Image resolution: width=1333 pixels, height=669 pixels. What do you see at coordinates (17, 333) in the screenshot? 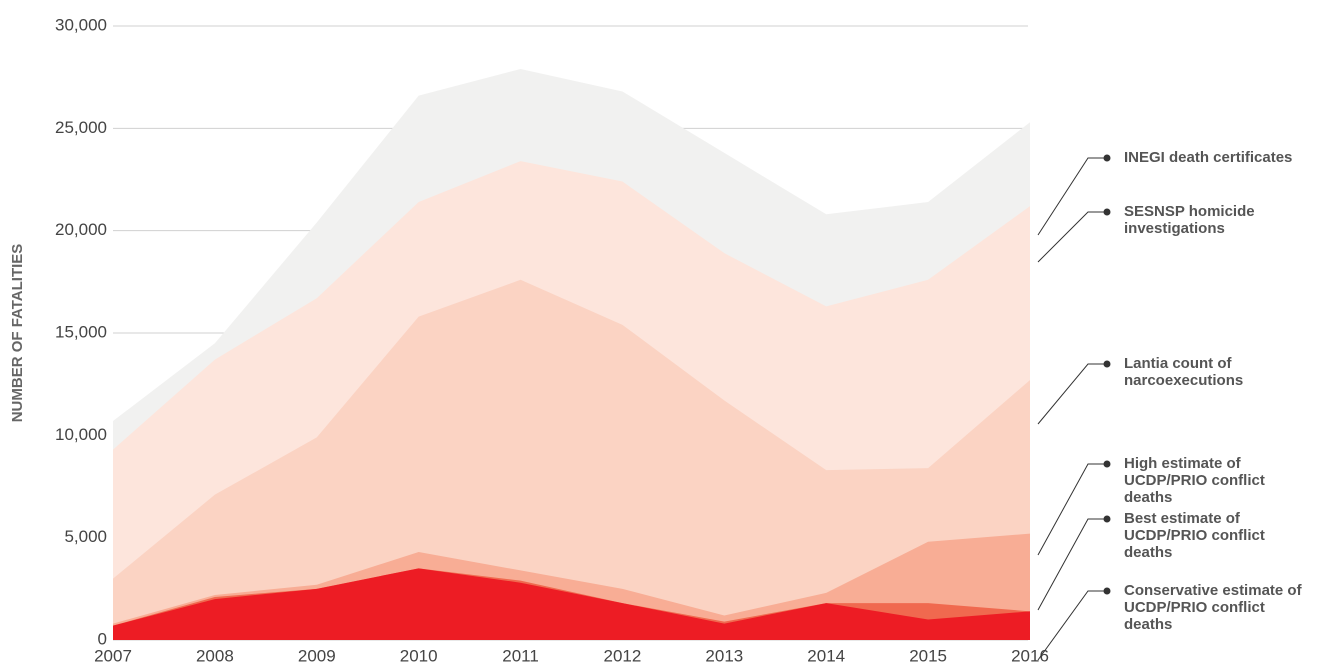
I see `y-axis-label: NUMBER OF FATALITIES` at bounding box center [17, 333].